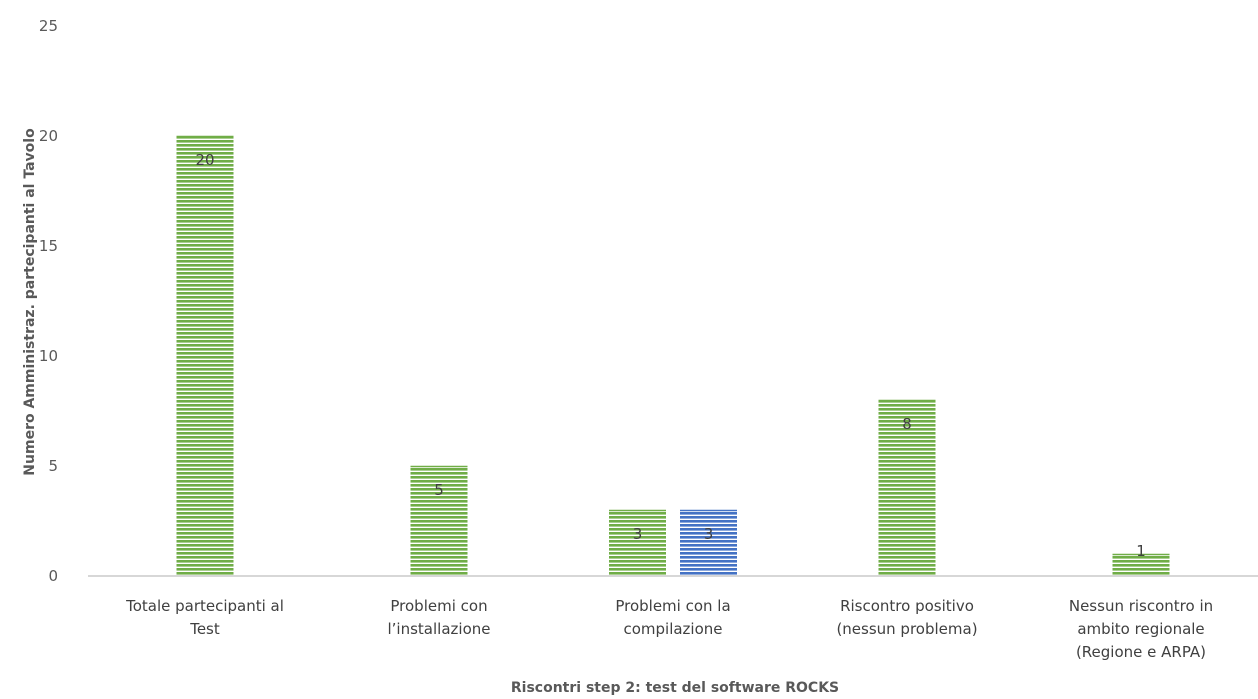  What do you see at coordinates (906, 617) in the screenshot?
I see `x-category-label: Riscontro positivo (nessun problema)` at bounding box center [906, 617].